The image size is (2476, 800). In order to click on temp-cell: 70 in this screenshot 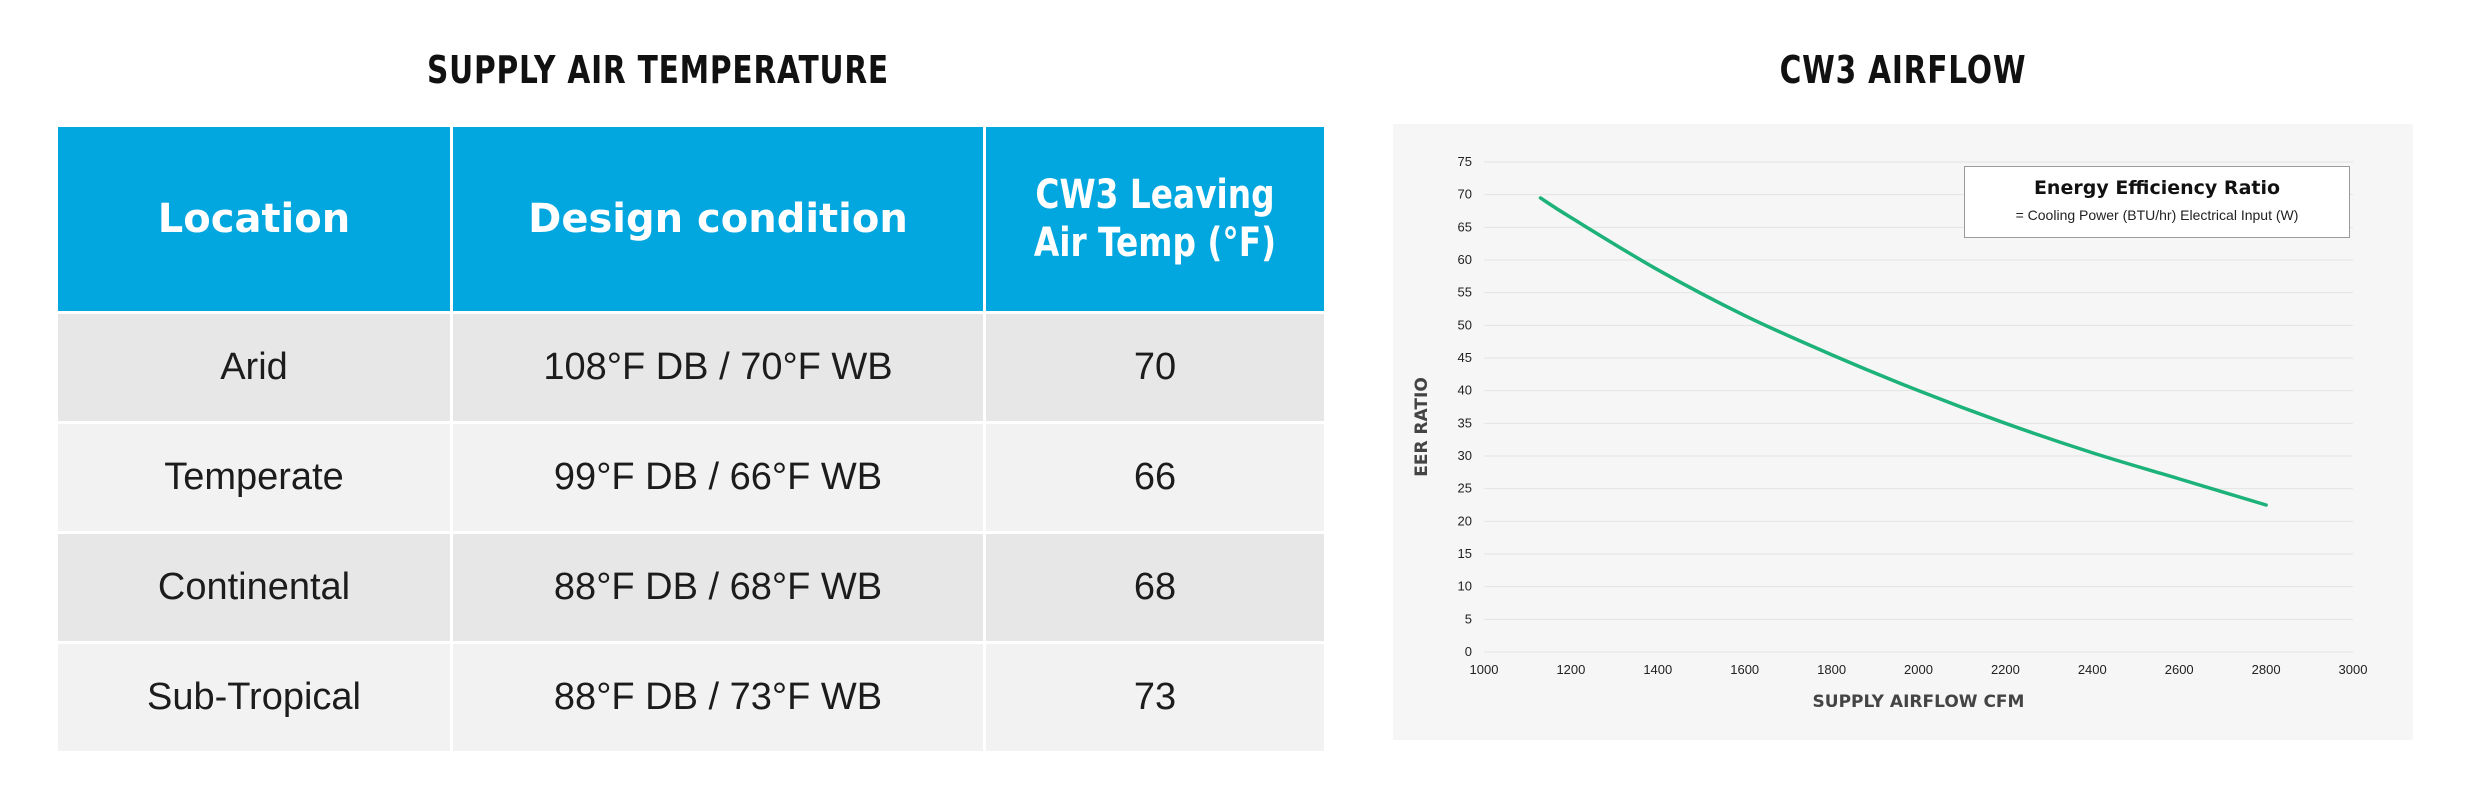, I will do `click(1155, 366)`.